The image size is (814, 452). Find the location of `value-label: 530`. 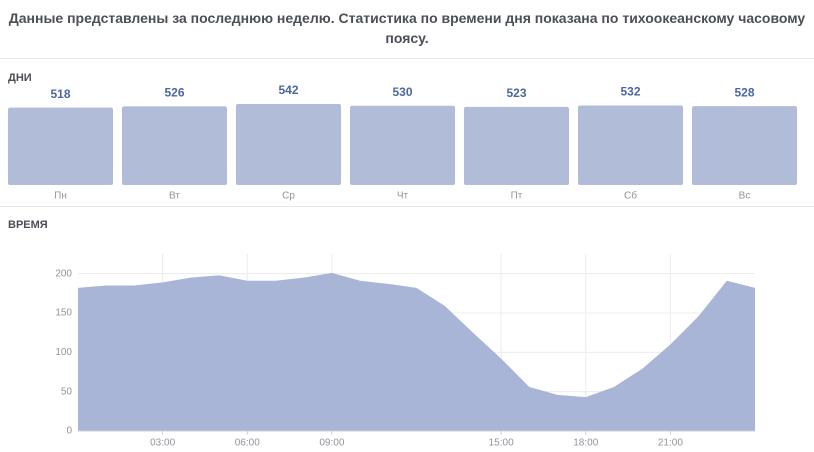

value-label: 530 is located at coordinates (402, 92).